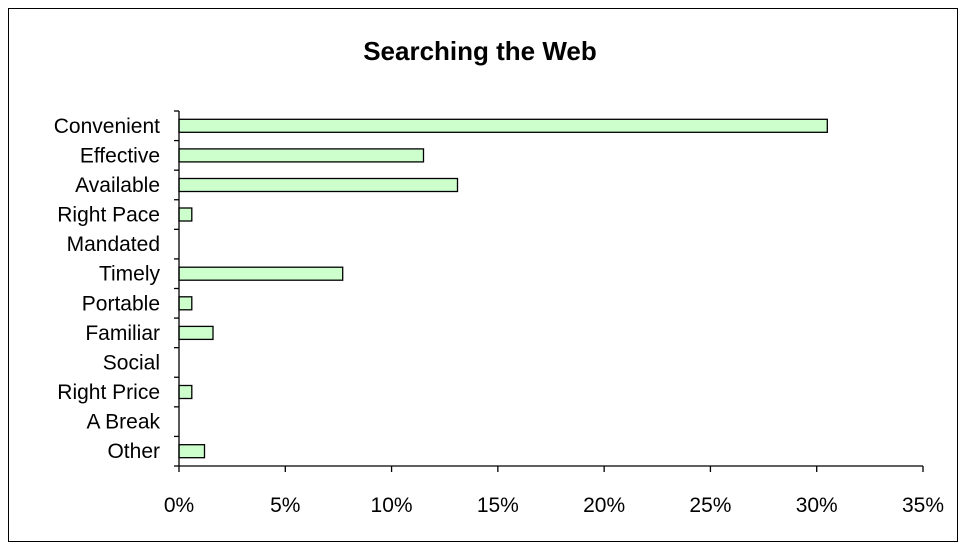 This screenshot has height=544, width=960. I want to click on x-axis: 0% 5% 10% 15% 20% 25% 30% 35%, so click(554, 491).